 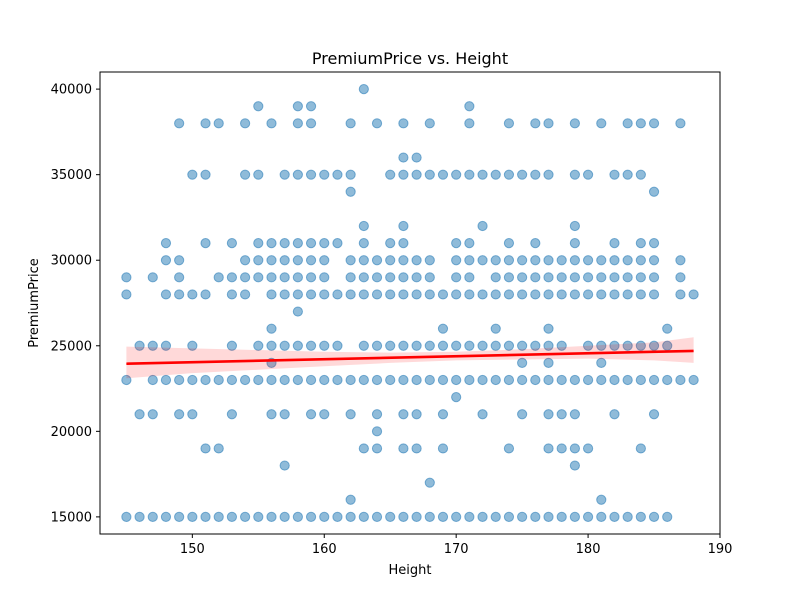 I want to click on x-axis-label: Height, so click(x=410, y=570).